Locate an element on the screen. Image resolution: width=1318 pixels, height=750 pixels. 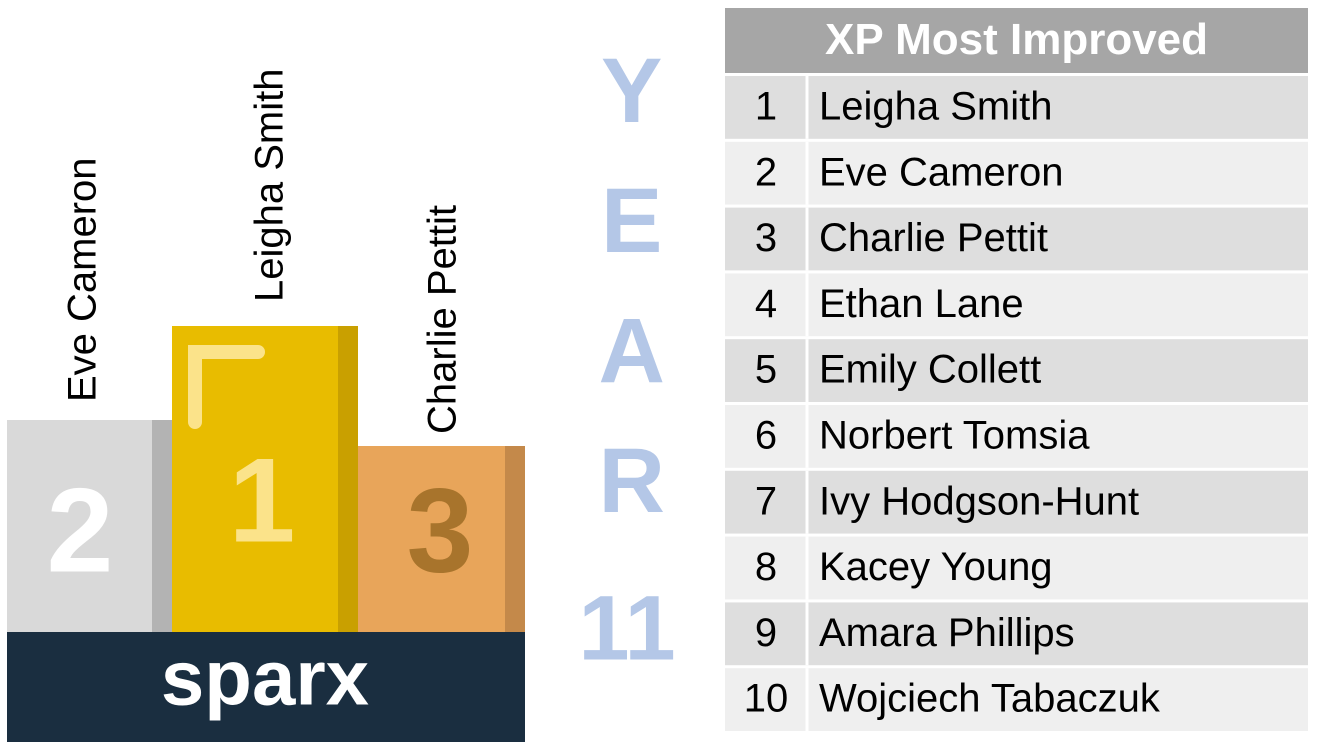
podium-name: Leigha Smith is located at coordinates (270, 185).